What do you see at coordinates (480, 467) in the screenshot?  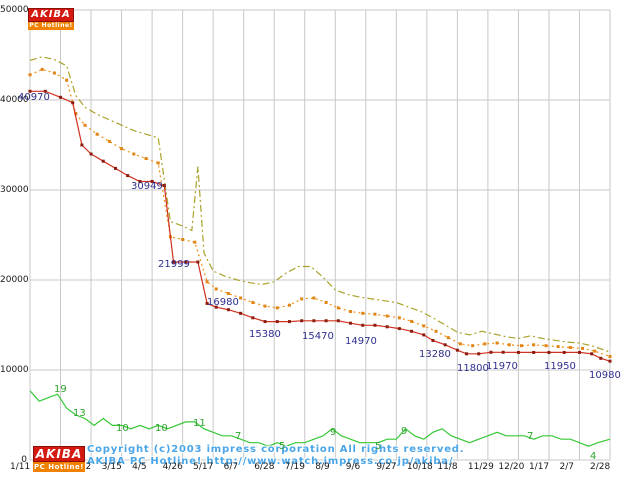 I see `x-axis-label: 11/29` at bounding box center [480, 467].